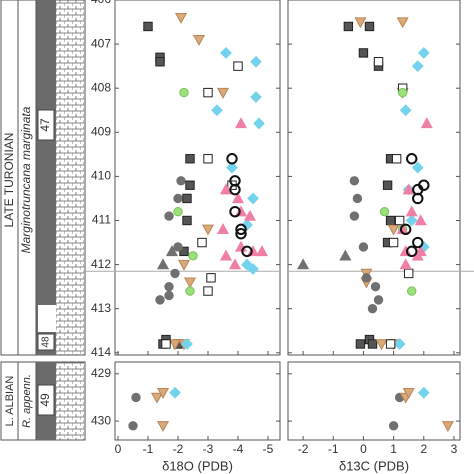  What do you see at coordinates (26, 179) in the screenshot?
I see `zone-label: Marginotruncana marginata` at bounding box center [26, 179].